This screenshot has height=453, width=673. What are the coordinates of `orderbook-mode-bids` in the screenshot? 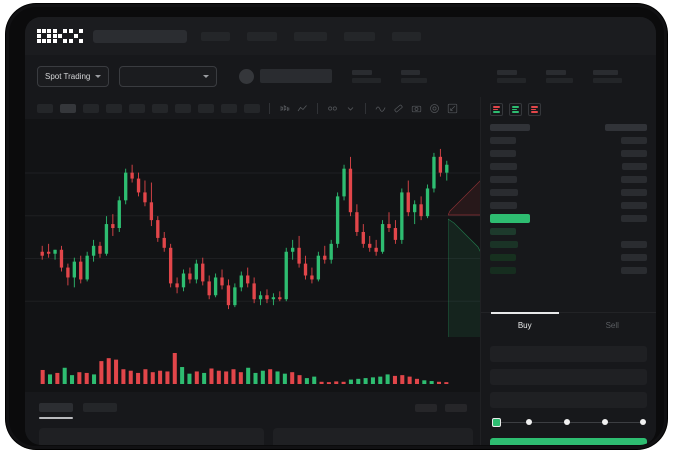 It's located at (515, 109).